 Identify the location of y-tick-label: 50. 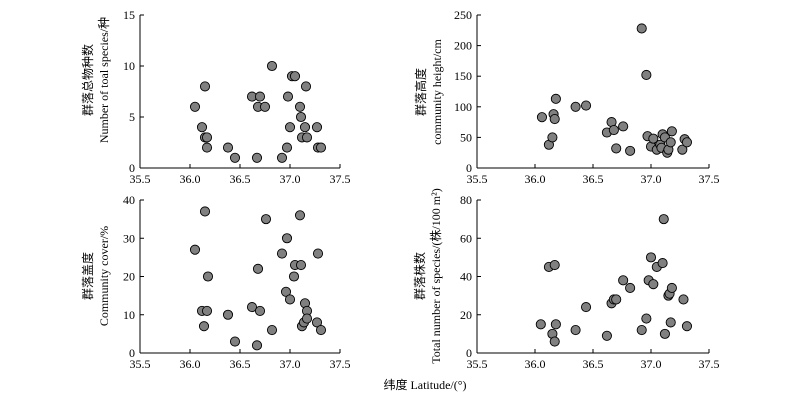
(466, 137).